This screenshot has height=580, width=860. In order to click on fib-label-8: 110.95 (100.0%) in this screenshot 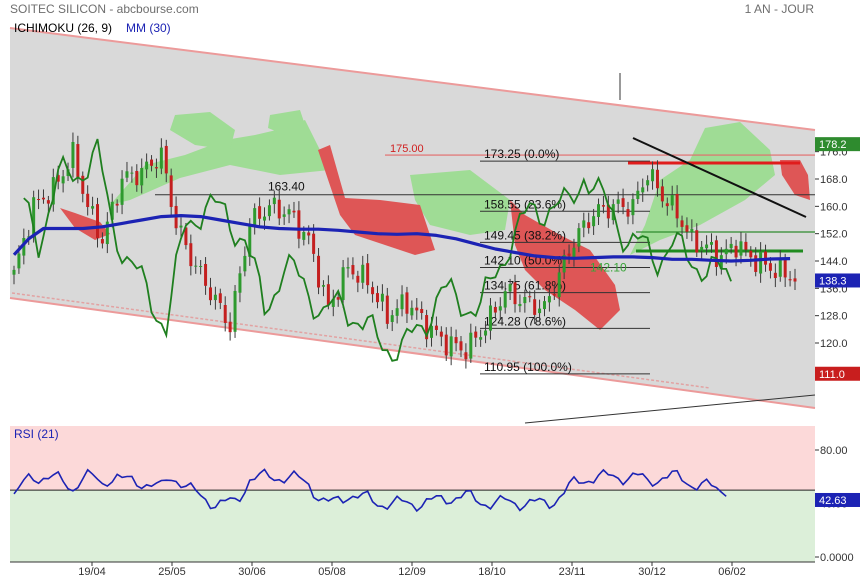, I will do `click(528, 367)`.